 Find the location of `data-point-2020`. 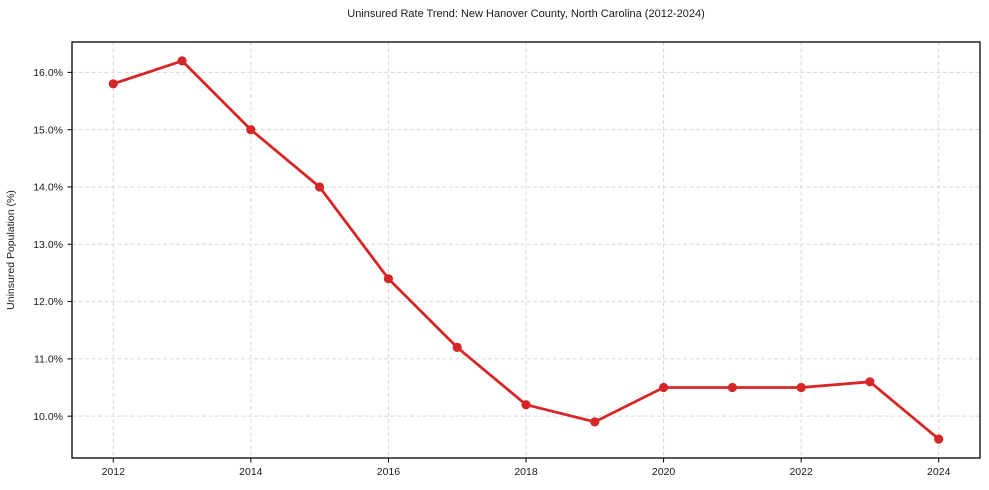

data-point-2020 is located at coordinates (664, 387).